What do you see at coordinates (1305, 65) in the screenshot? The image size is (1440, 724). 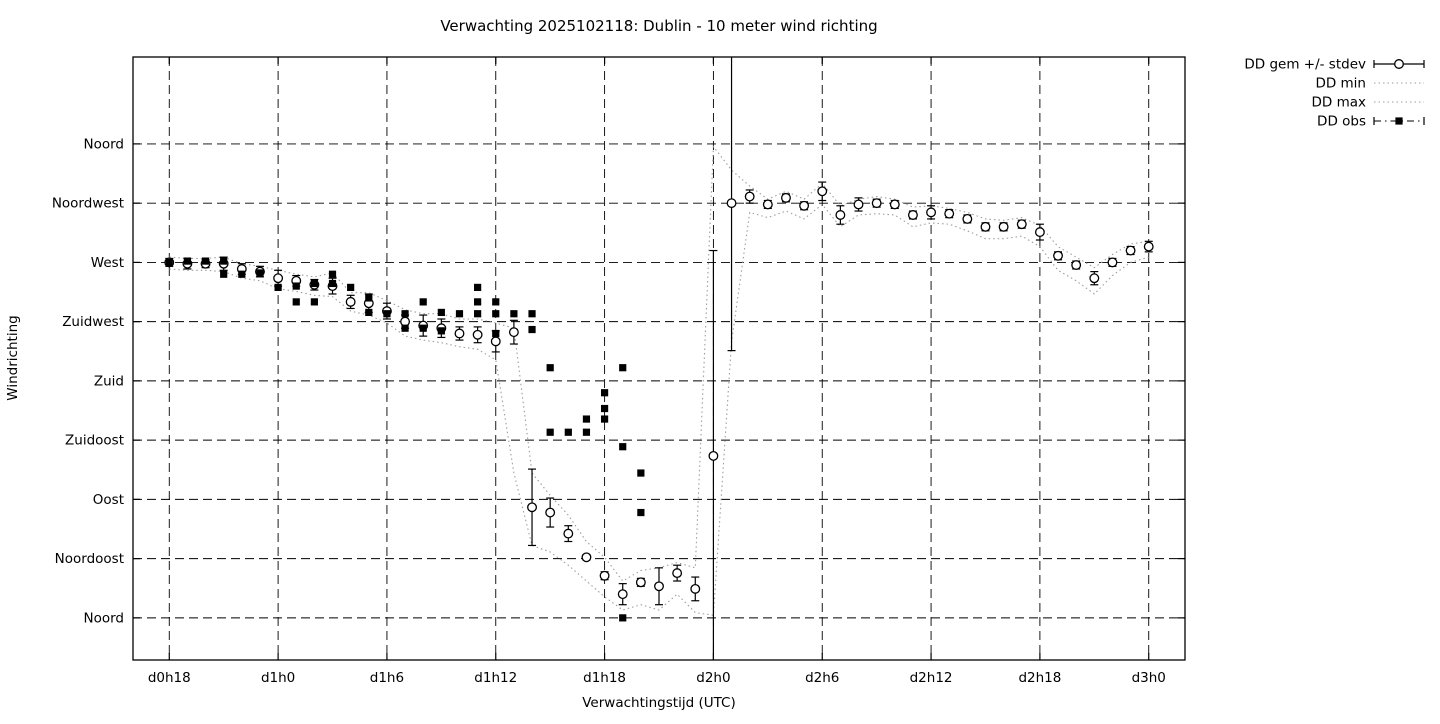 I see `legend-label-gem: DD gem +/- stdev` at bounding box center [1305, 65].